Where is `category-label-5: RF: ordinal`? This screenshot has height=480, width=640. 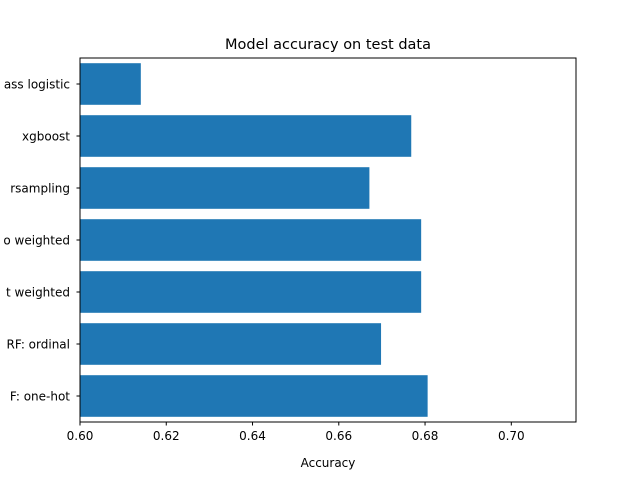 category-label-5: RF: ordinal is located at coordinates (38, 345).